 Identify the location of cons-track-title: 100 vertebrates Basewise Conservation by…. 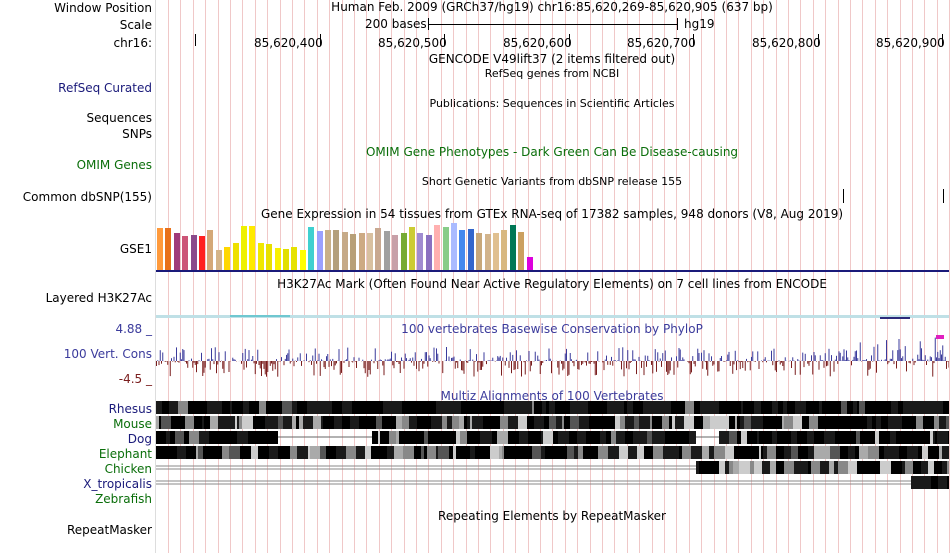
(552, 329).